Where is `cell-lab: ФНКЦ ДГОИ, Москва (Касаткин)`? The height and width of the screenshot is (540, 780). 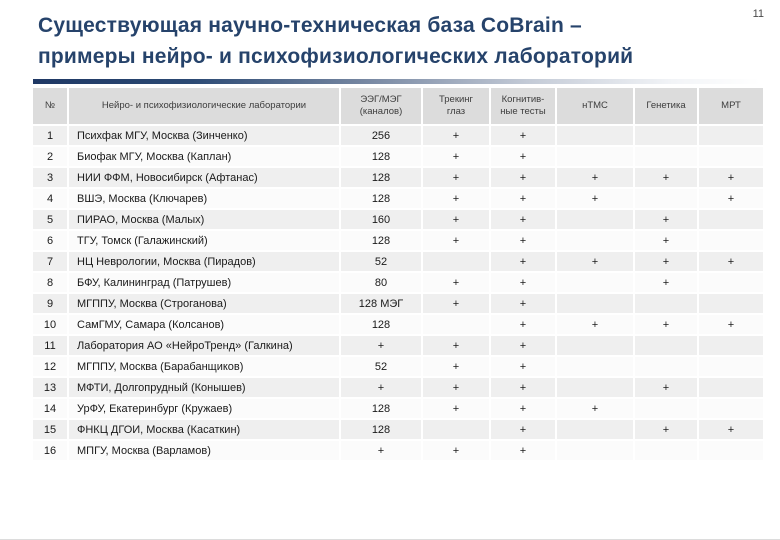 cell-lab: ФНКЦ ДГОИ, Москва (Касаткин) is located at coordinates (204, 429).